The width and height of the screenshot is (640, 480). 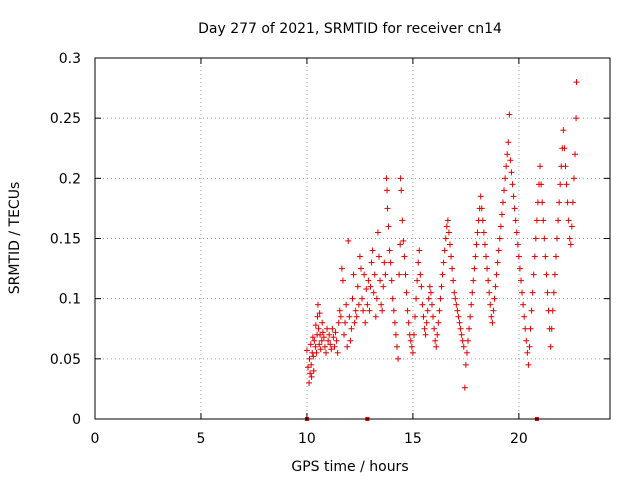 What do you see at coordinates (70, 300) in the screenshot?
I see `y-tick-label: 0.1` at bounding box center [70, 300].